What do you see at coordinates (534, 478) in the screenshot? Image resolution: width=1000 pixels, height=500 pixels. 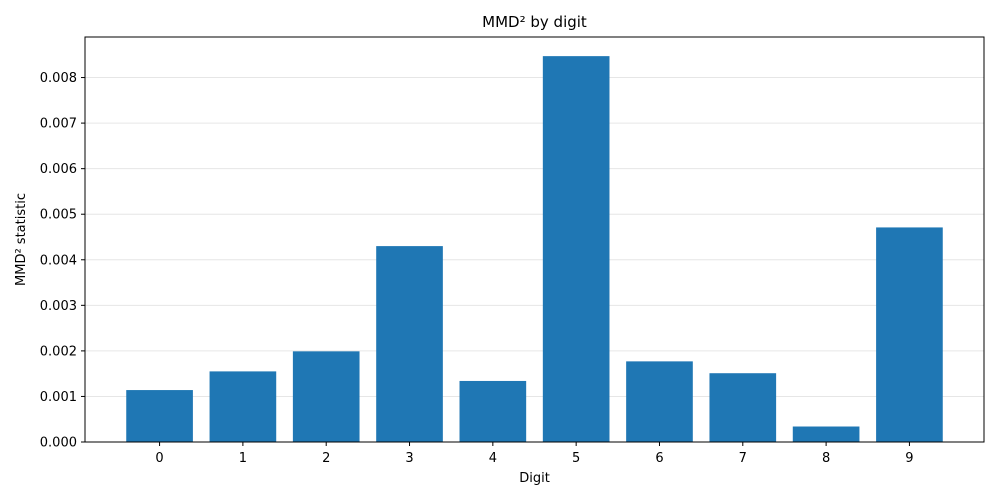 I see `x-axis-label: Digit` at bounding box center [534, 478].